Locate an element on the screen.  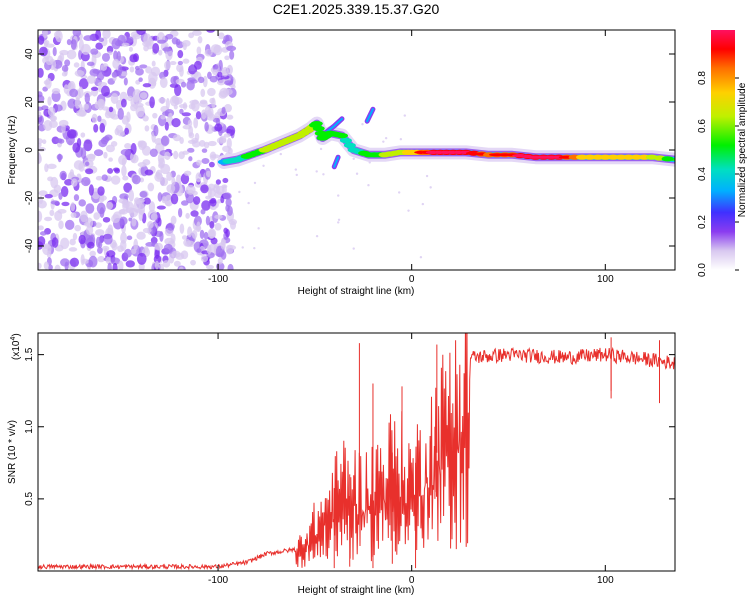
colorbar-tick-label: 0.6 is located at coordinates (702, 126).